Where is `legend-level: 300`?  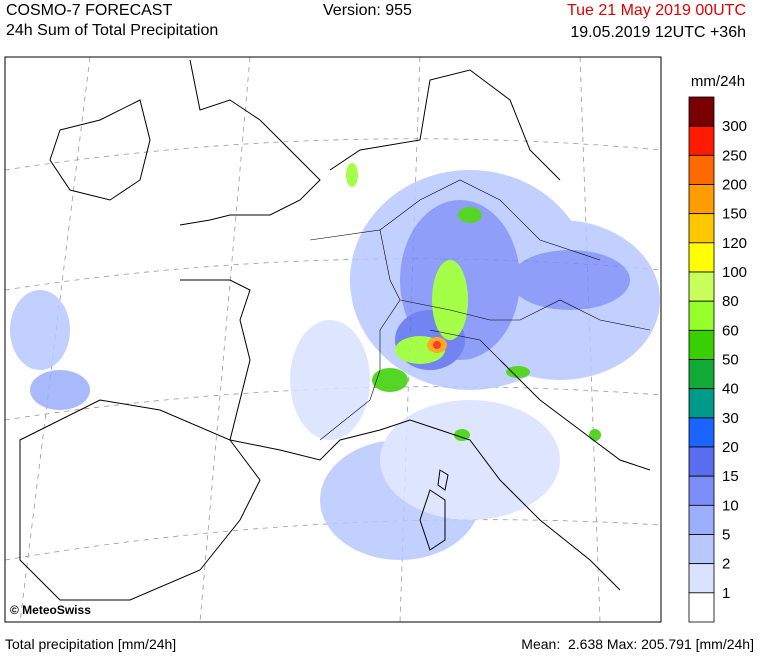
legend-level: 300 is located at coordinates (734, 126).